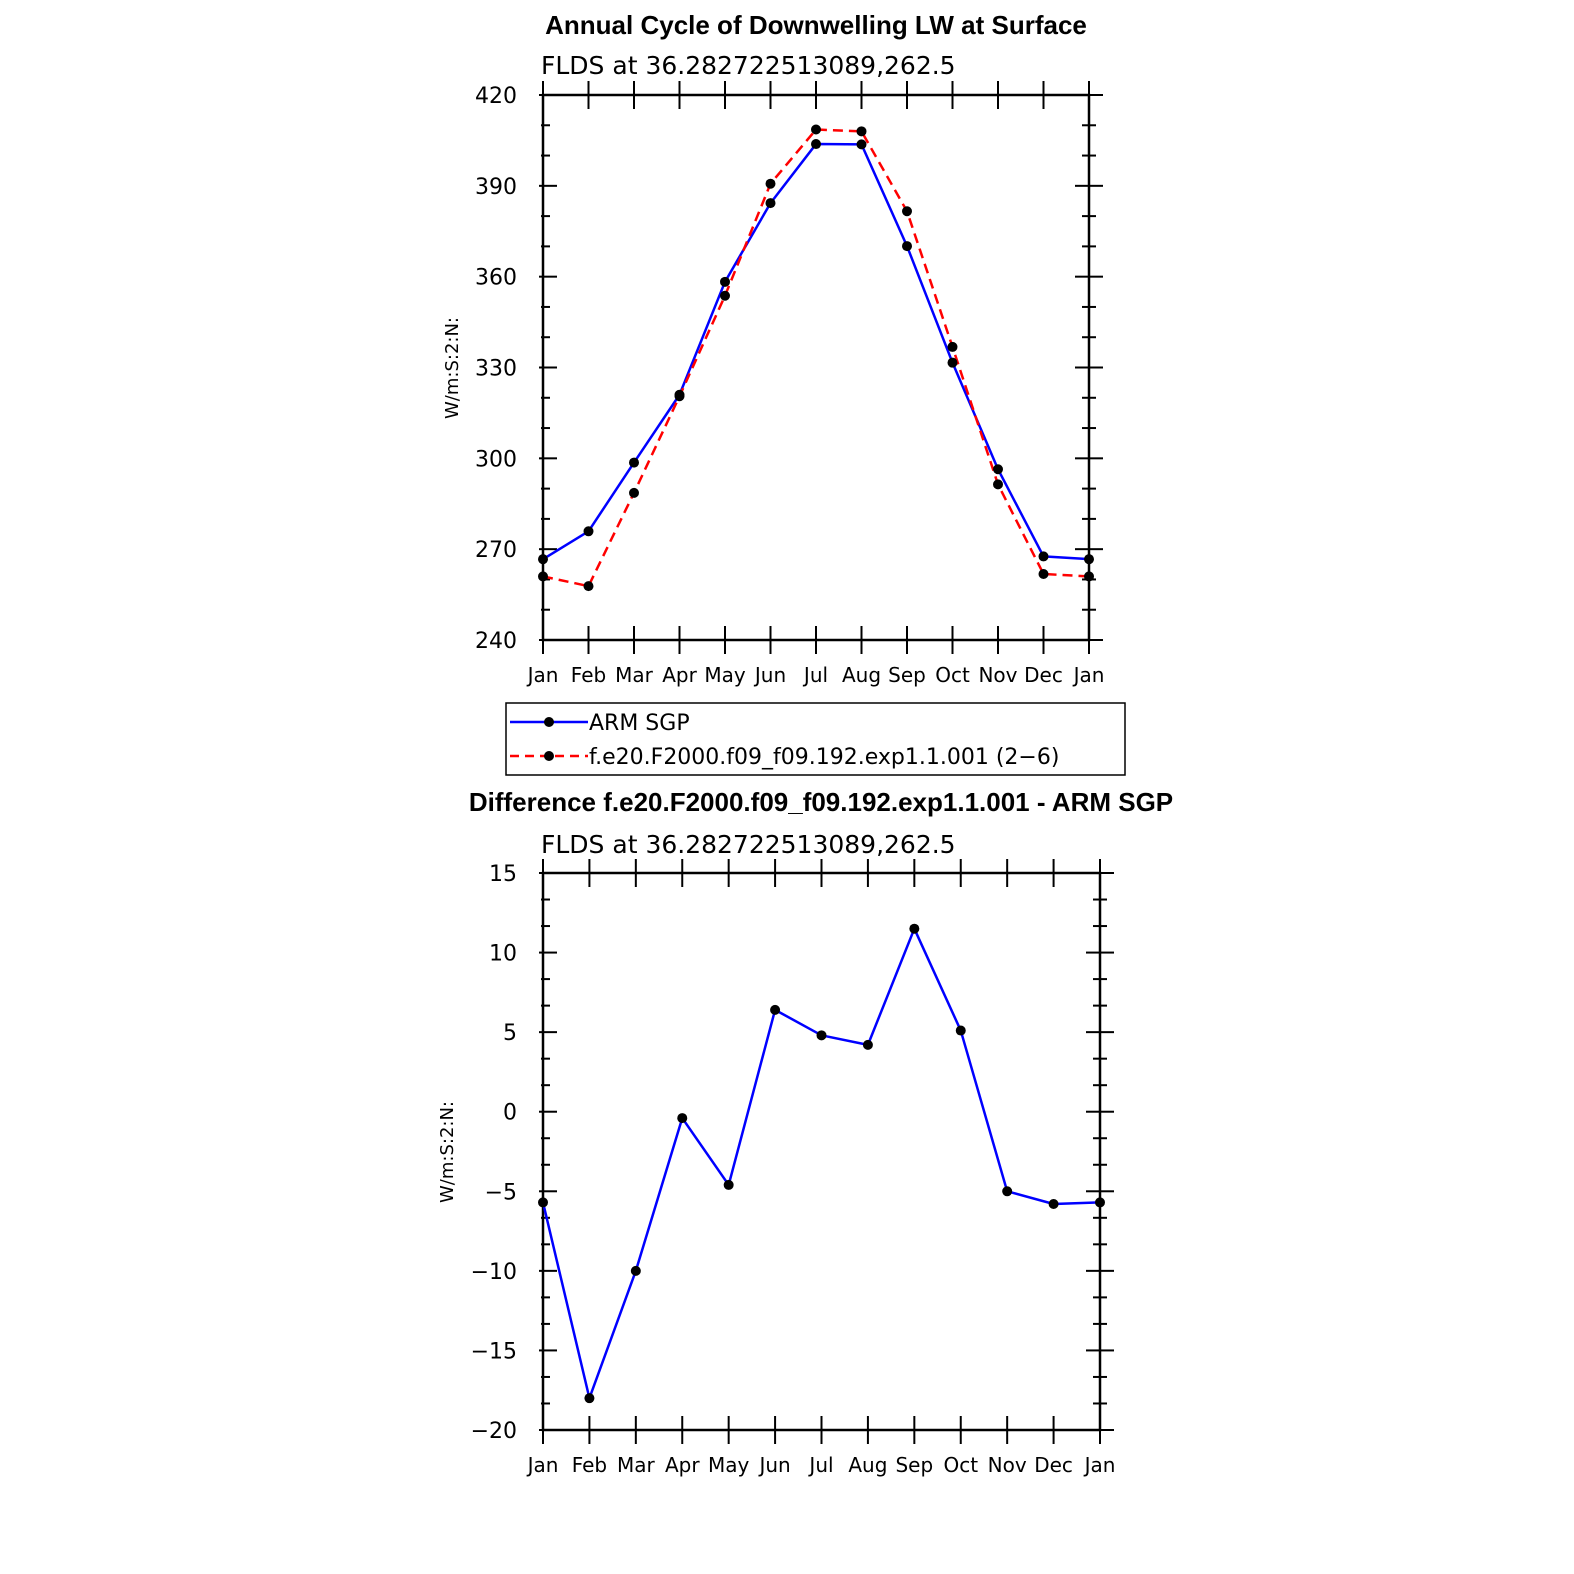  Describe the element at coordinates (997, 675) in the screenshot. I see `top-xtick-label: Nov` at that location.